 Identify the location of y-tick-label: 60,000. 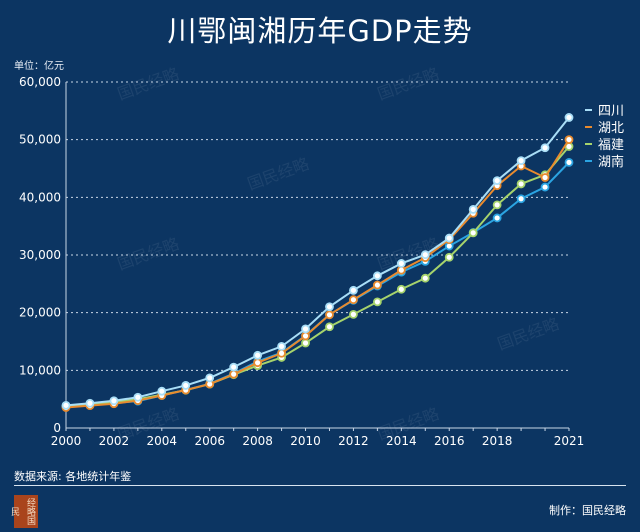
(40, 82).